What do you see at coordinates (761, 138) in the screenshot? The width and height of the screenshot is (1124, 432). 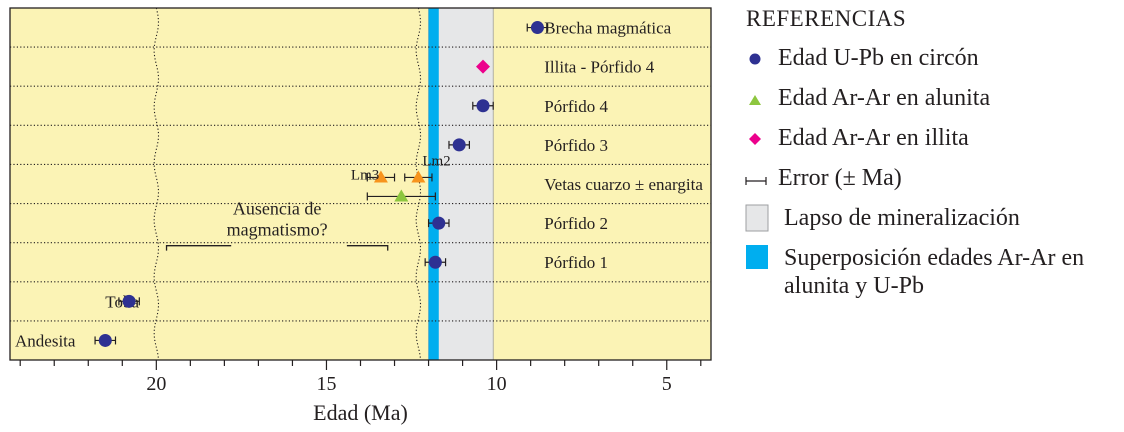 I see `diamond-marker-icon` at bounding box center [761, 138].